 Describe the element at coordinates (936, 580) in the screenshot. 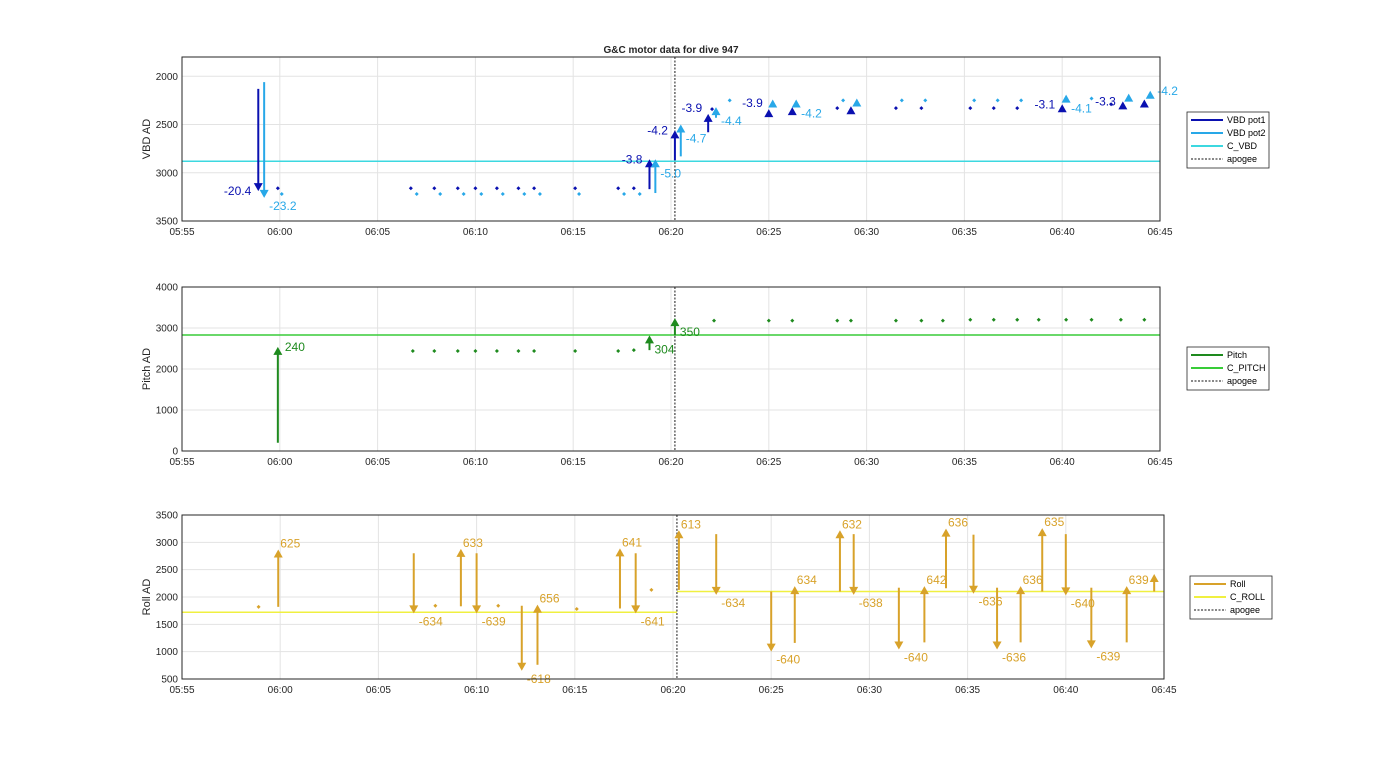

I see `move-label: 642` at that location.